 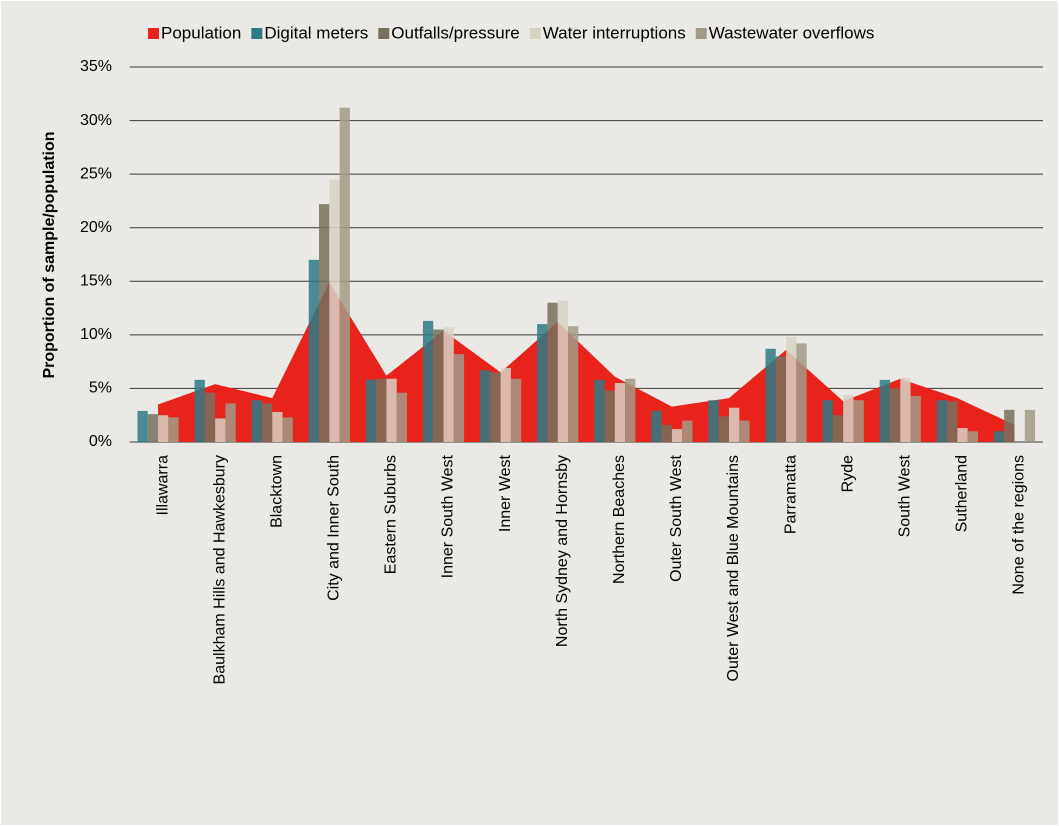 What do you see at coordinates (96, 120) in the screenshot?
I see `y-tick-label: 30%` at bounding box center [96, 120].